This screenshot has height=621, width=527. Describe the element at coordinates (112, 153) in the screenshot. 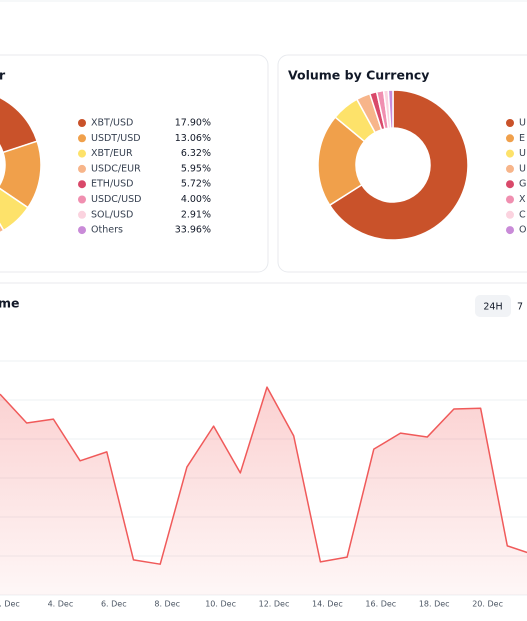

I see `legend-label: XBT/EUR` at that location.